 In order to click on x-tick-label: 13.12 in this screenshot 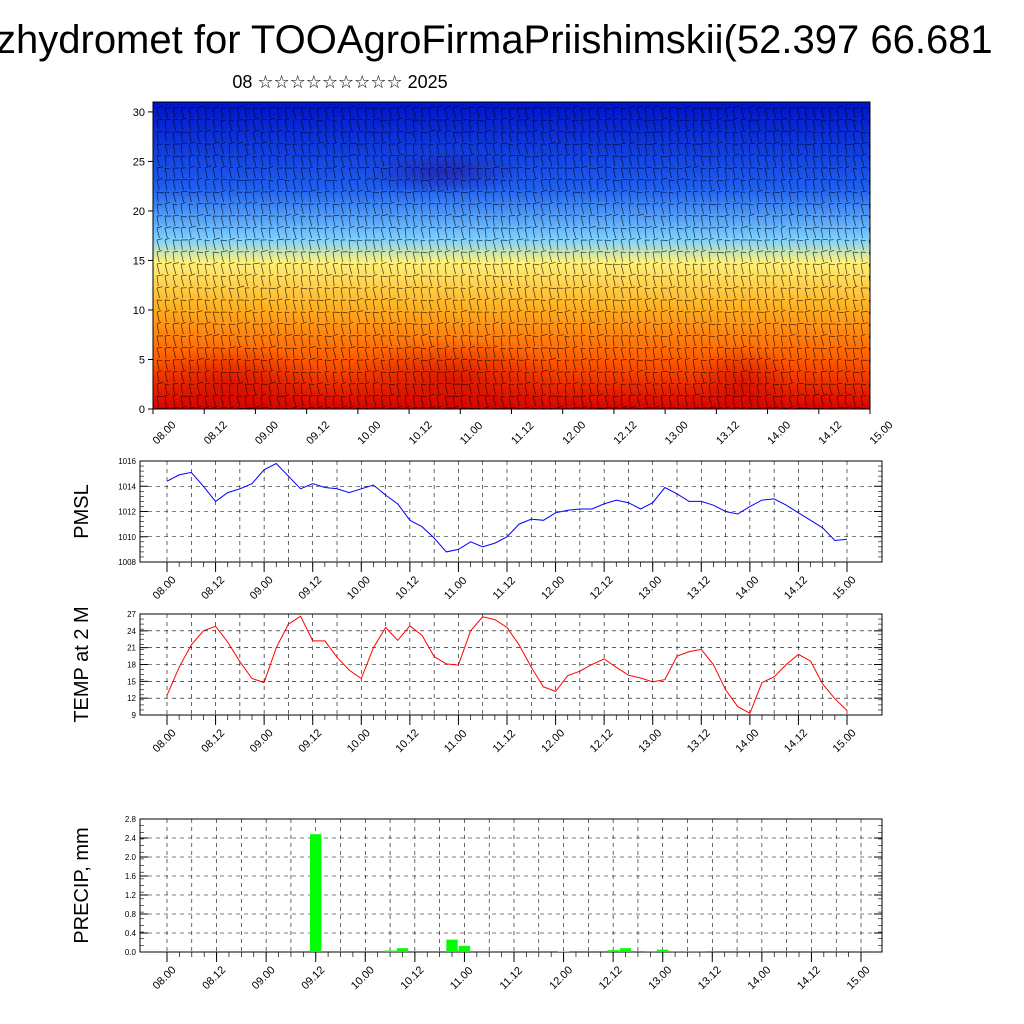, I will do `click(699, 588)`.